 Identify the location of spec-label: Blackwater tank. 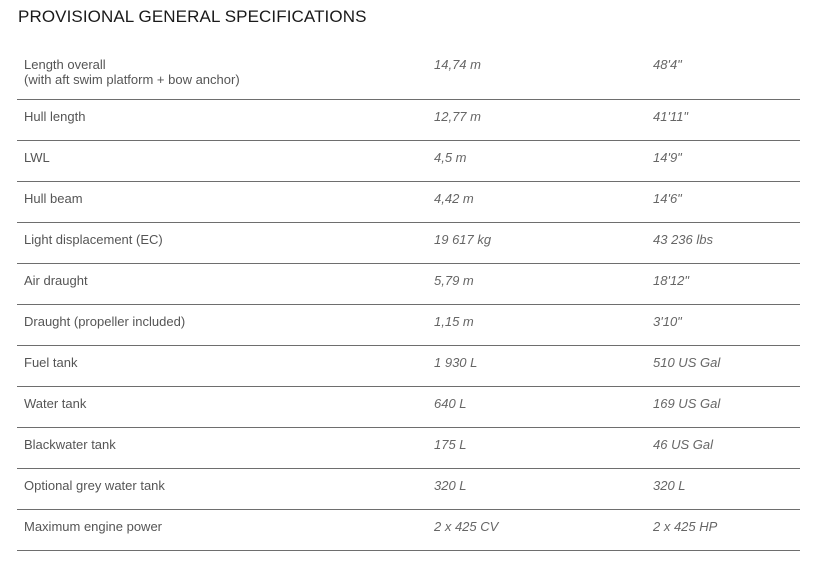
(70, 444).